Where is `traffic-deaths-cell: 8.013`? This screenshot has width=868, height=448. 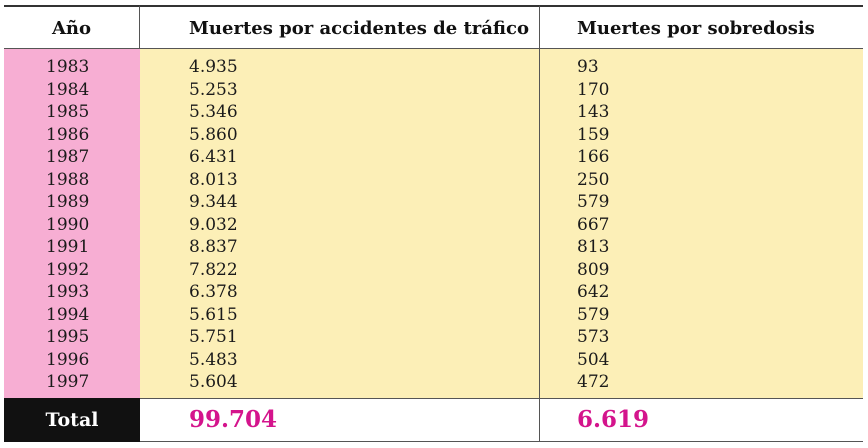
traffic-deaths-cell: 8.013 is located at coordinates (213, 179).